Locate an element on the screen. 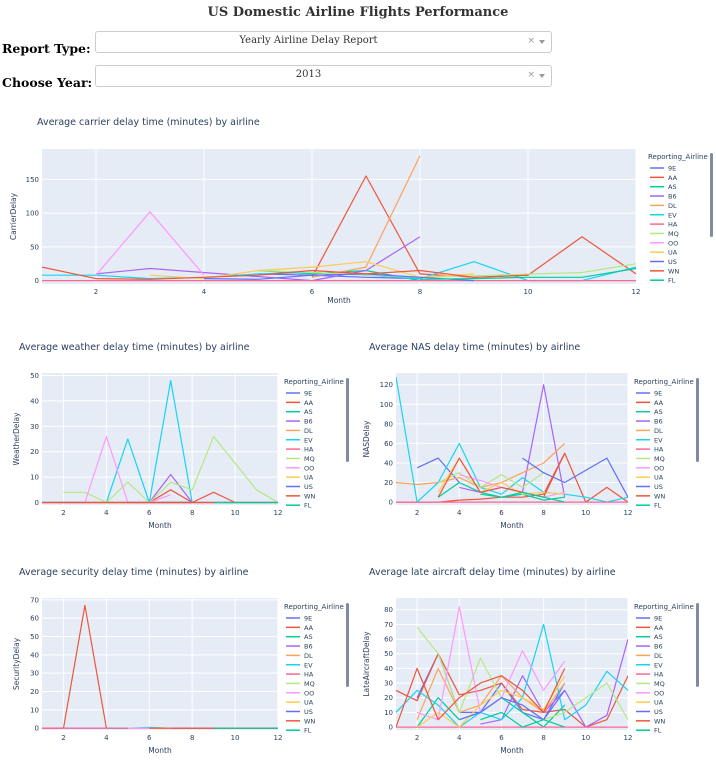  legend-scrollbar is located at coordinates (711, 195).